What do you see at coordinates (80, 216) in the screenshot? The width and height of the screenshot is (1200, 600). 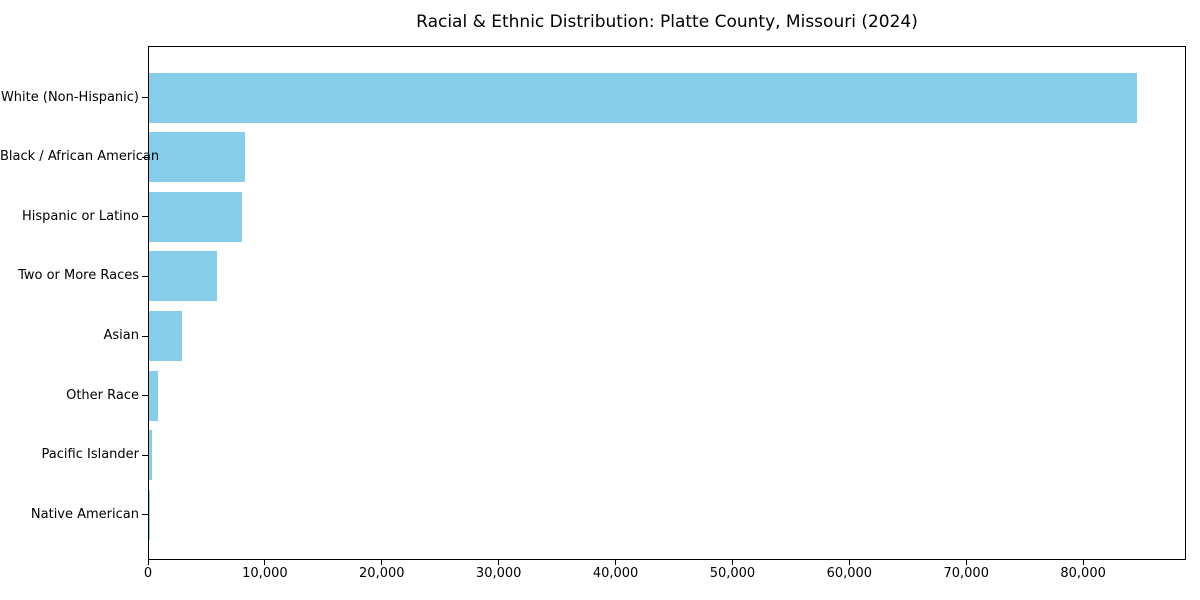 I see `y-tick-label: Hispanic or Latino` at bounding box center [80, 216].